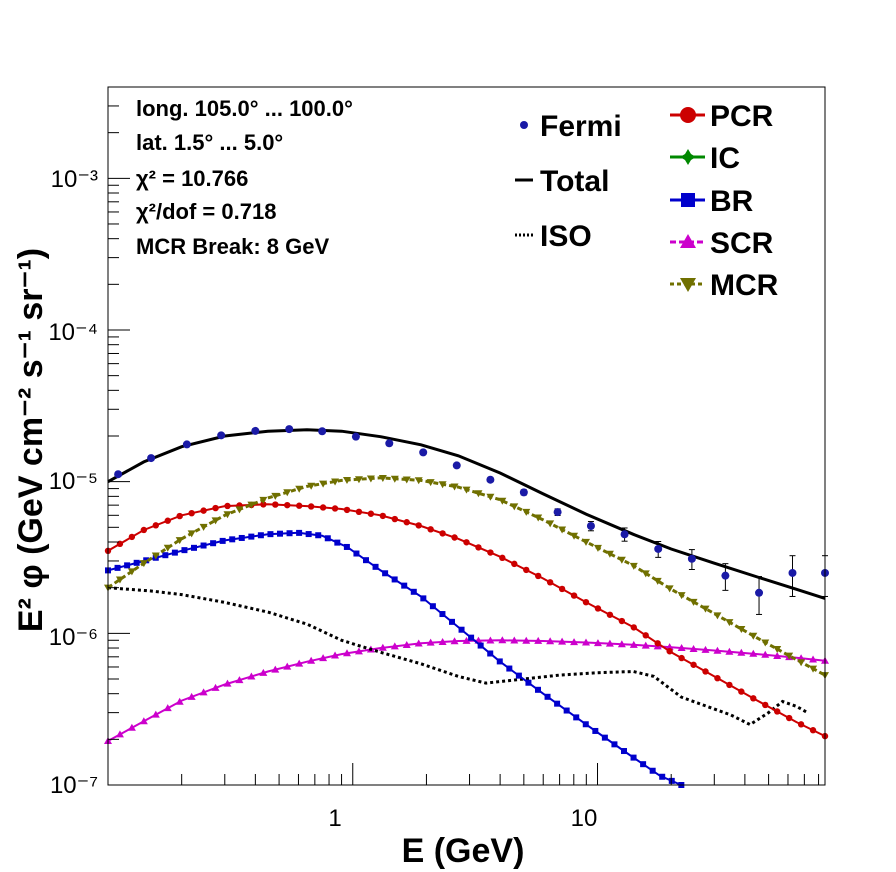  What do you see at coordinates (566, 236) in the screenshot?
I see `legend-iso-label: ISO` at bounding box center [566, 236].